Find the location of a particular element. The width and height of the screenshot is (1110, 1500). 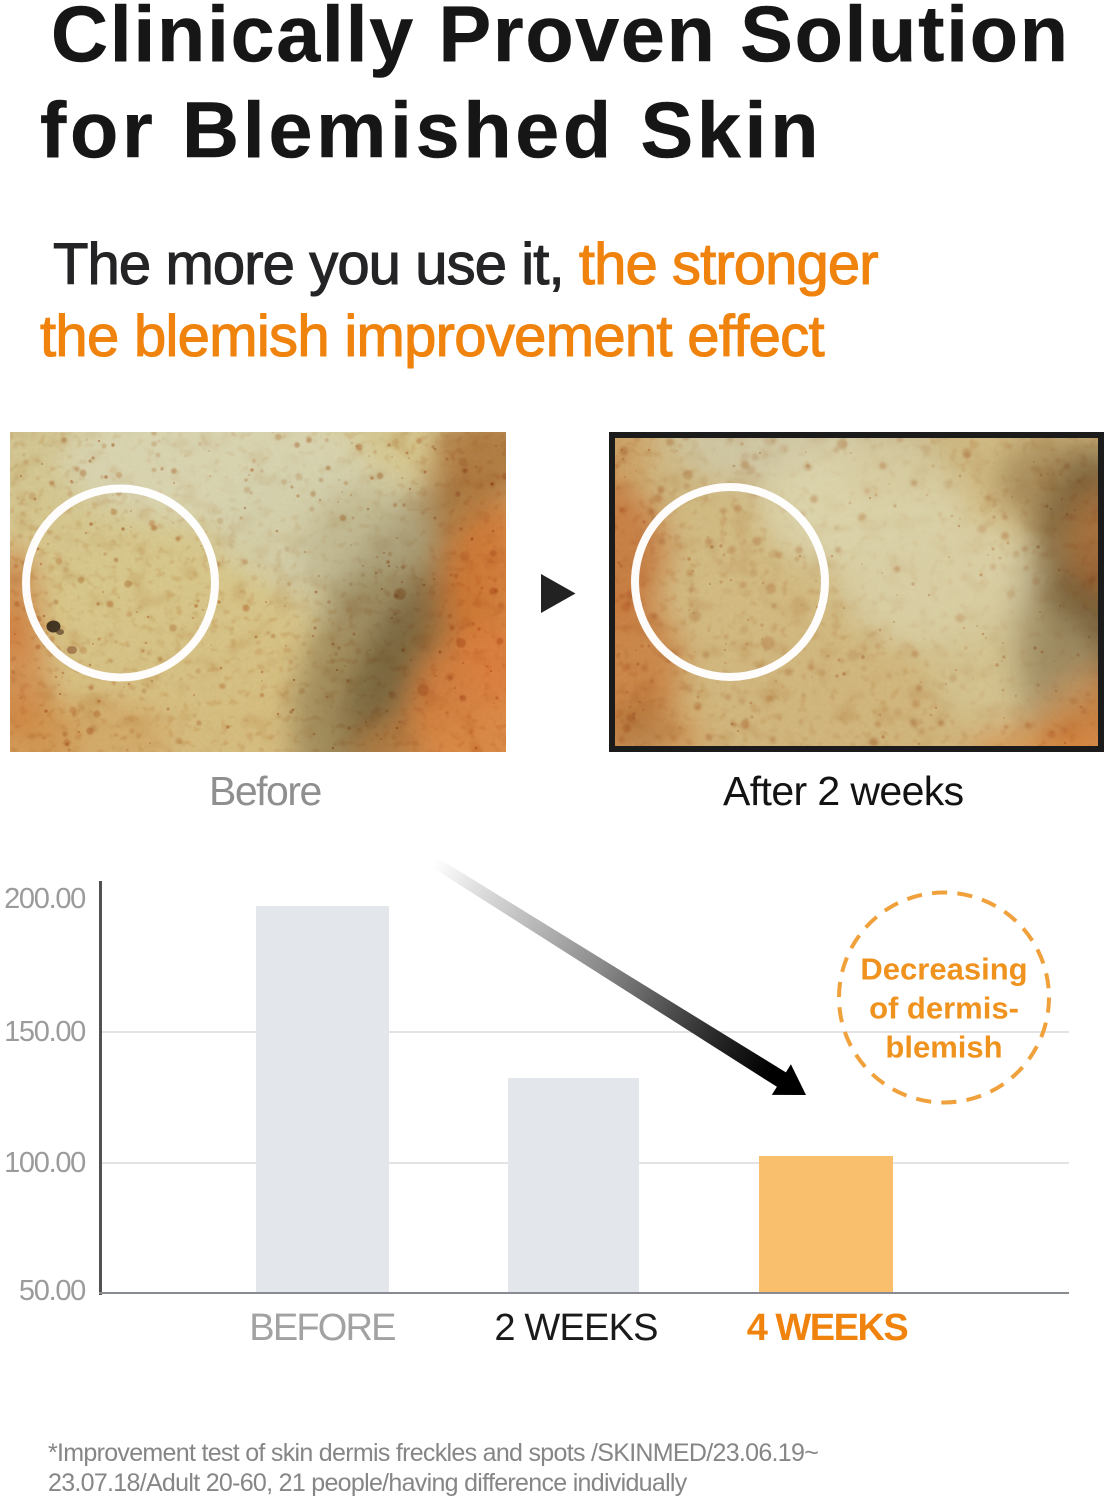

svg-text: of dermis- is located at coordinates (944, 1007).